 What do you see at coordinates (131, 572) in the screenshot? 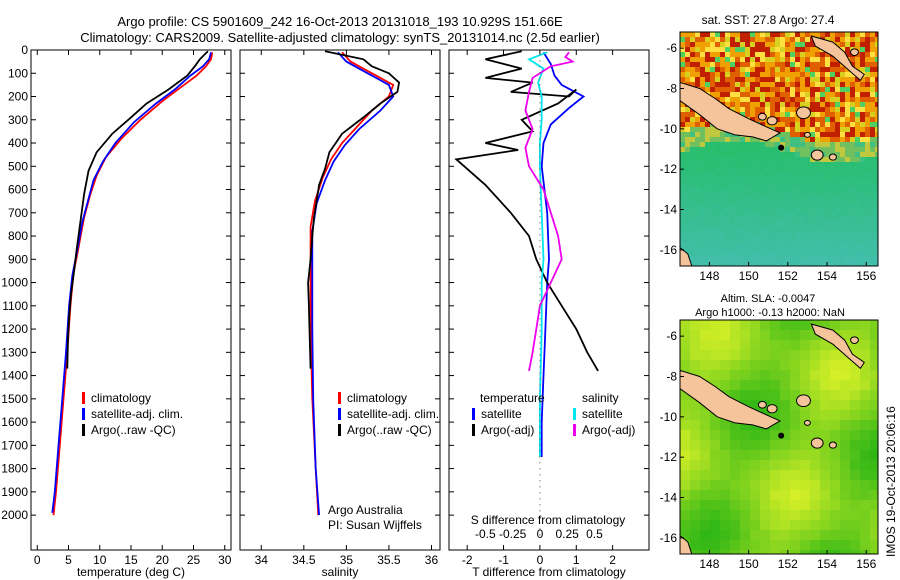
I see `x-axis-label: temperature (deg C)` at bounding box center [131, 572].